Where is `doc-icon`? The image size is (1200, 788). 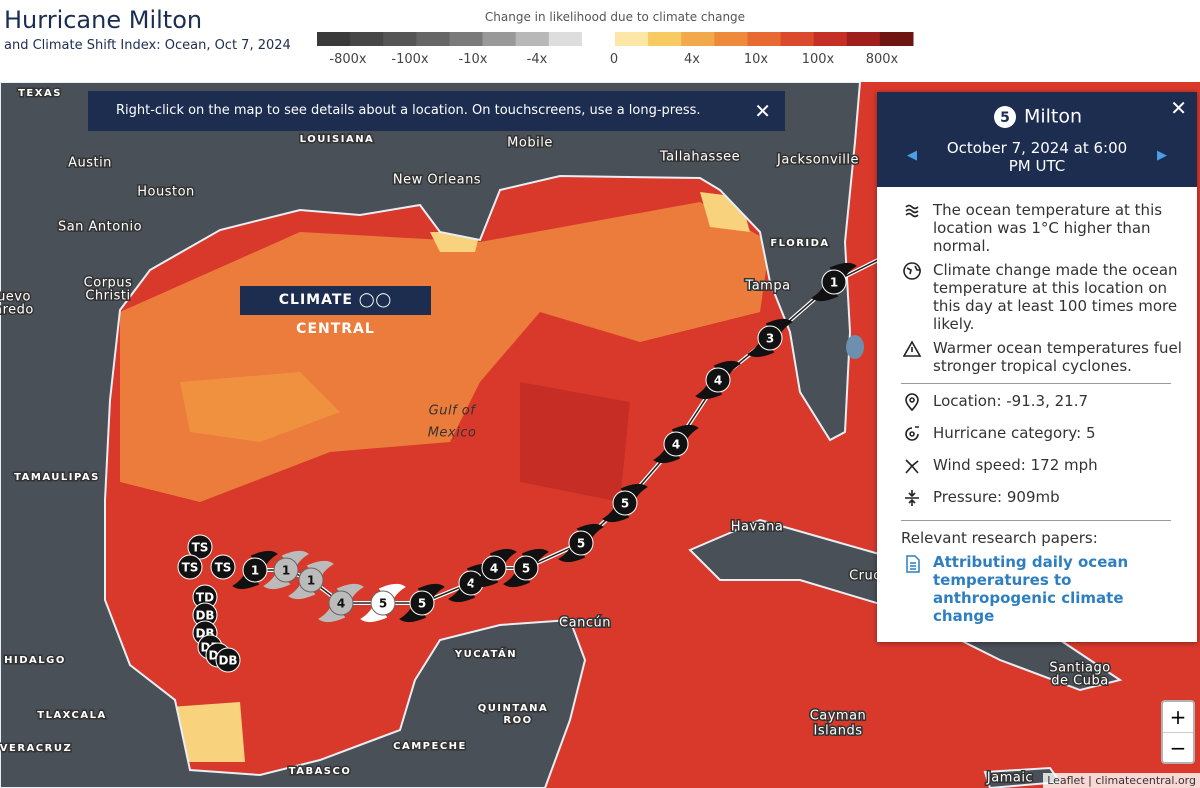 doc-icon is located at coordinates (913, 564).